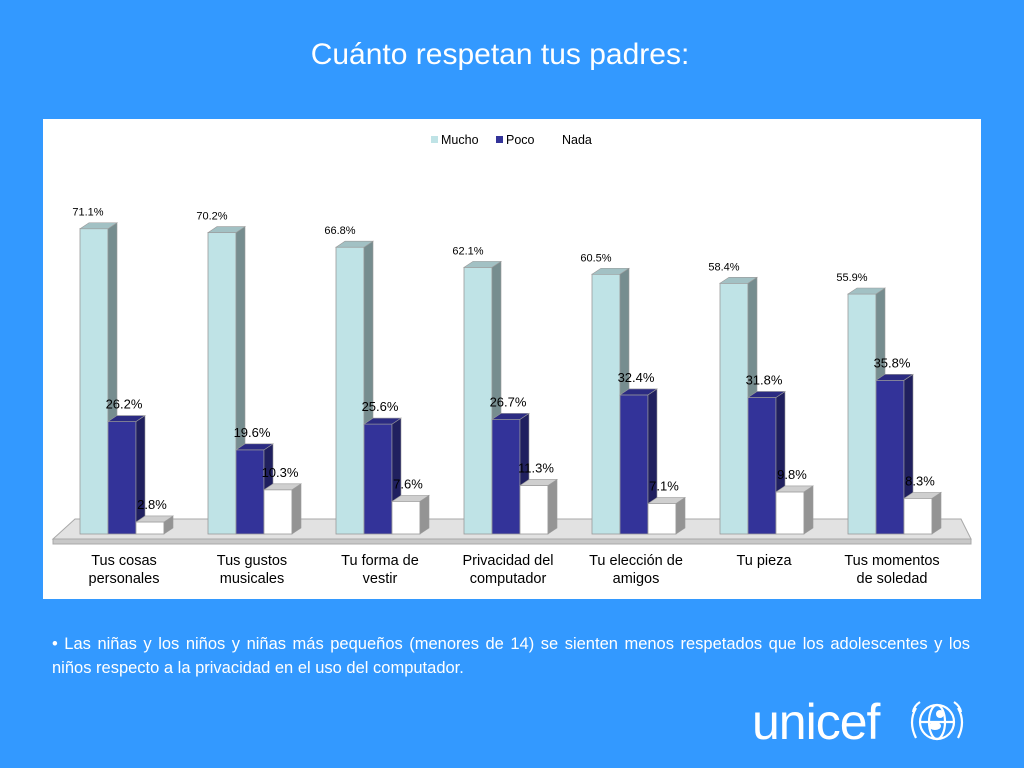 The image size is (1024, 768). Describe the element at coordinates (920, 480) in the screenshot. I see `data-label-nada-7: 8.3%` at that location.